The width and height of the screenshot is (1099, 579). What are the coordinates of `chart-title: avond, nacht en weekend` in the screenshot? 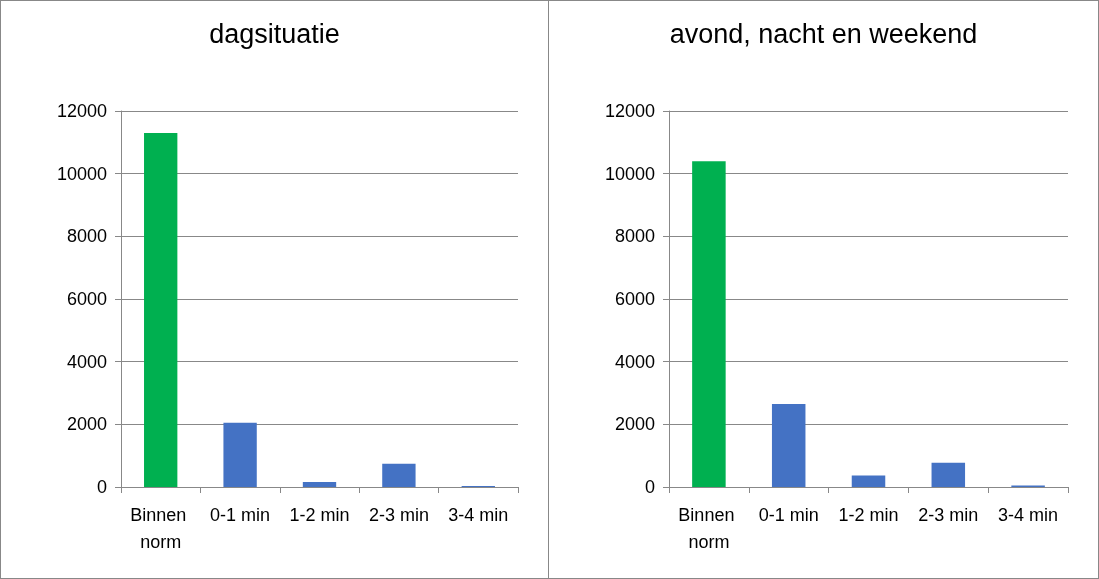 It's located at (823, 33).